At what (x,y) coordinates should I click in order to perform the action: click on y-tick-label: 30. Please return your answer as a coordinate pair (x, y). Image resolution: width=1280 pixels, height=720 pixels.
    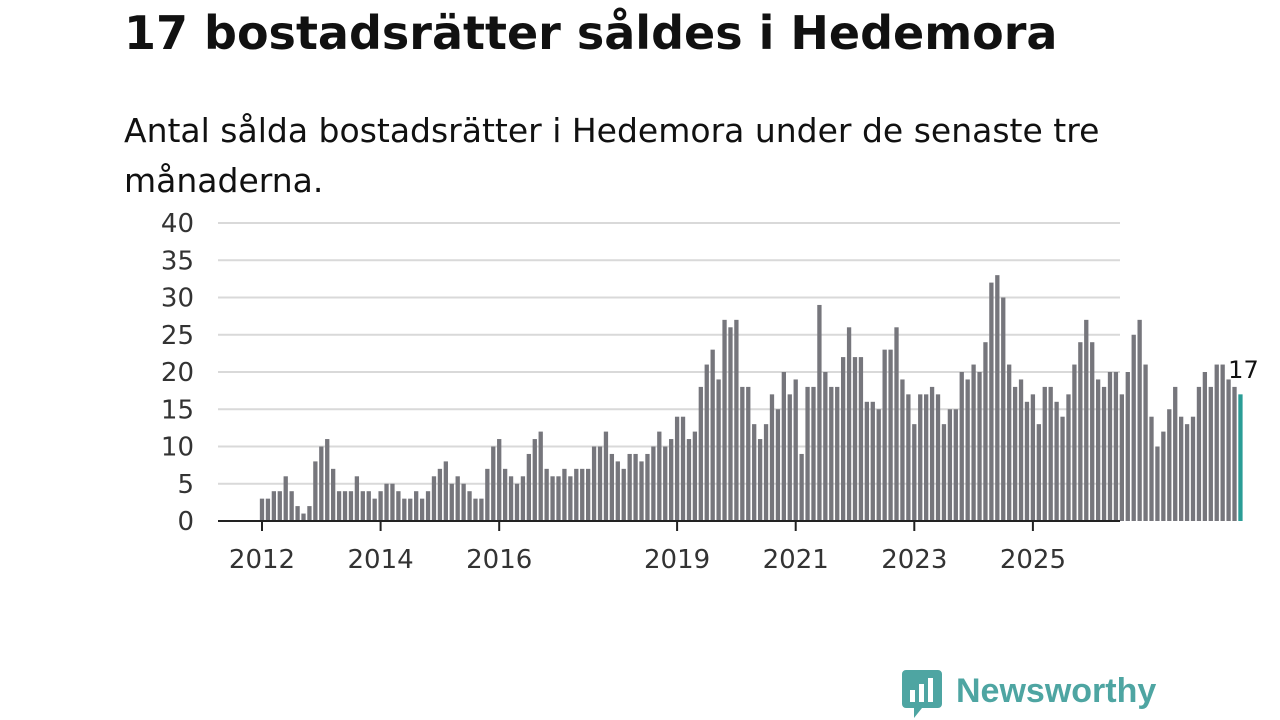
    Looking at the image, I should click on (177, 299).